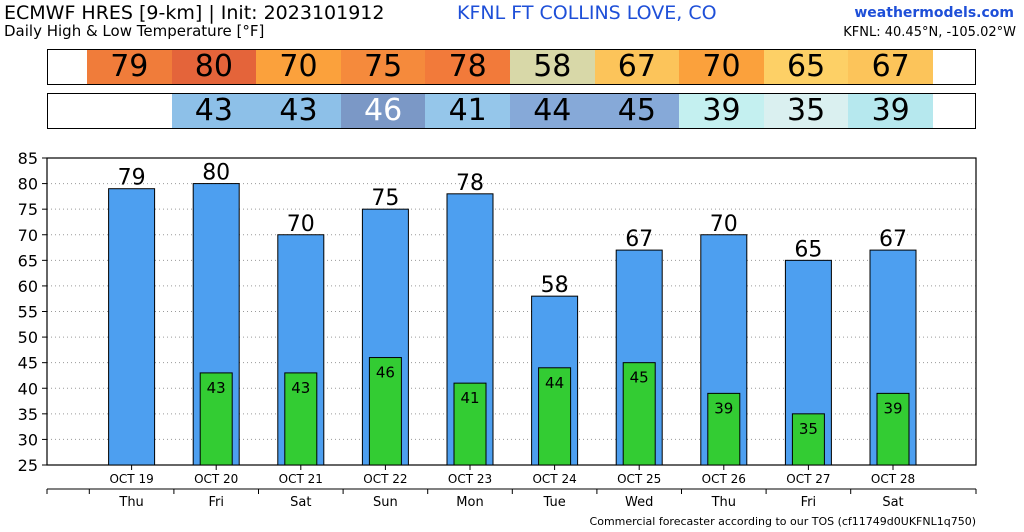 This screenshot has width=1024, height=532. Describe the element at coordinates (28, 235) in the screenshot. I see `y-tick-label: 70` at that location.